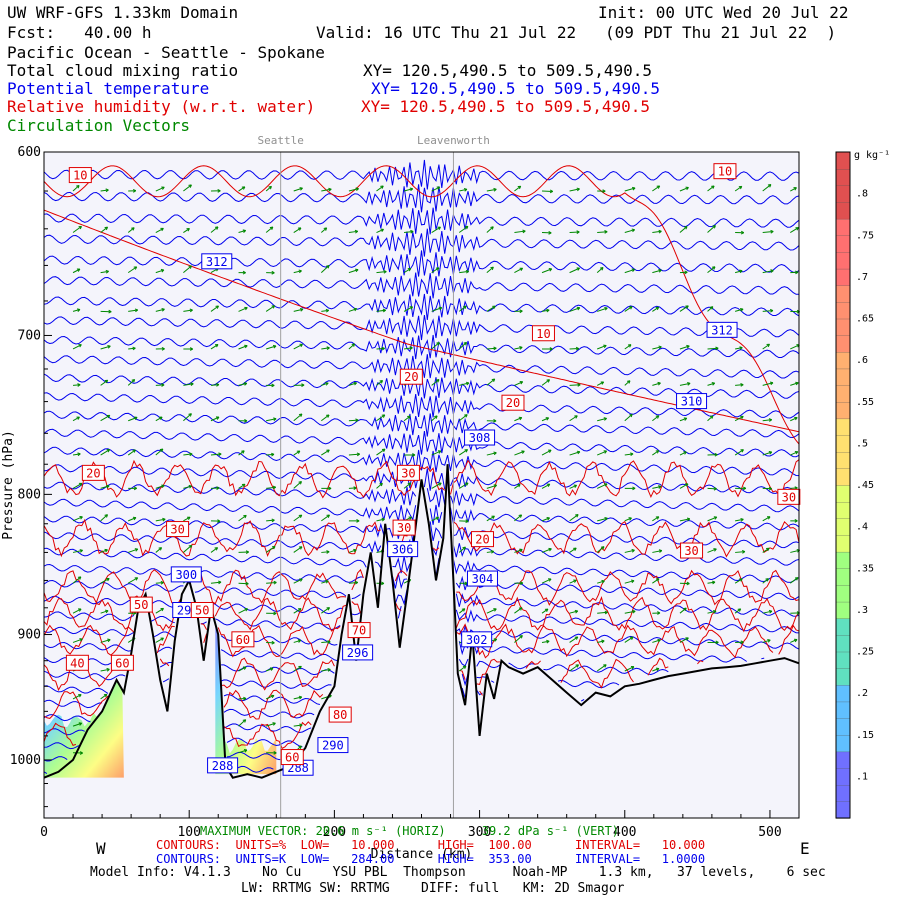 This screenshot has width=900, height=900. I want to click on var-theta-label: Potential temperature, so click(108, 88).